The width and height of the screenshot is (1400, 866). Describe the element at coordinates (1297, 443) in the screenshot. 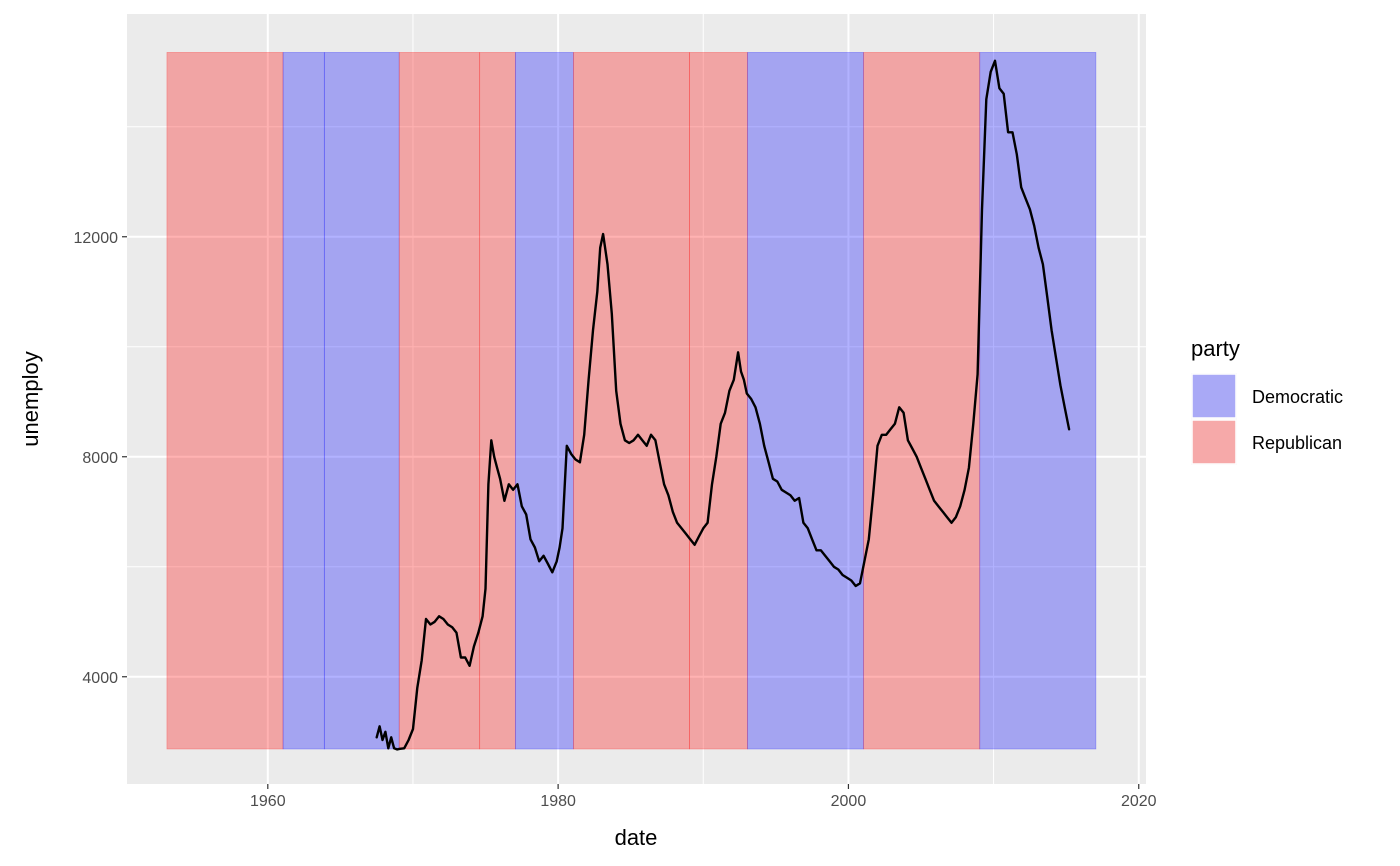

I see `legend-label: Republican` at that location.